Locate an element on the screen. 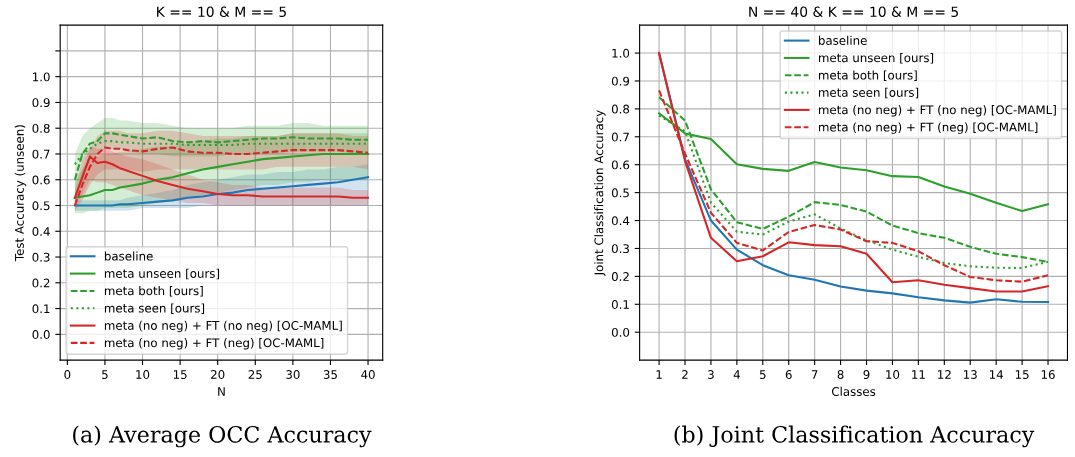  text: (a) Average OCC Accuracy is located at coordinates (222, 436).